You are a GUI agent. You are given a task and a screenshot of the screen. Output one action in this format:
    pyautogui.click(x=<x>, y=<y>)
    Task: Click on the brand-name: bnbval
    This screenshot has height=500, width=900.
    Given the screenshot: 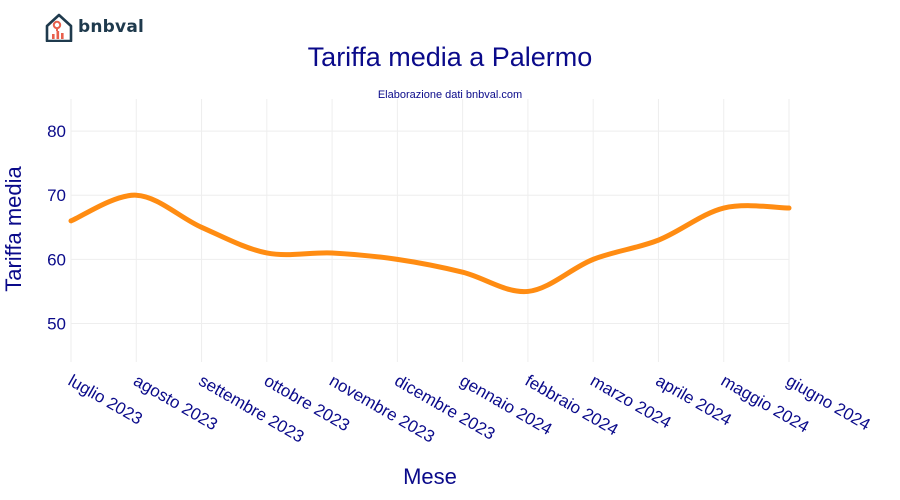 What is the action you would take?
    pyautogui.click(x=111, y=27)
    